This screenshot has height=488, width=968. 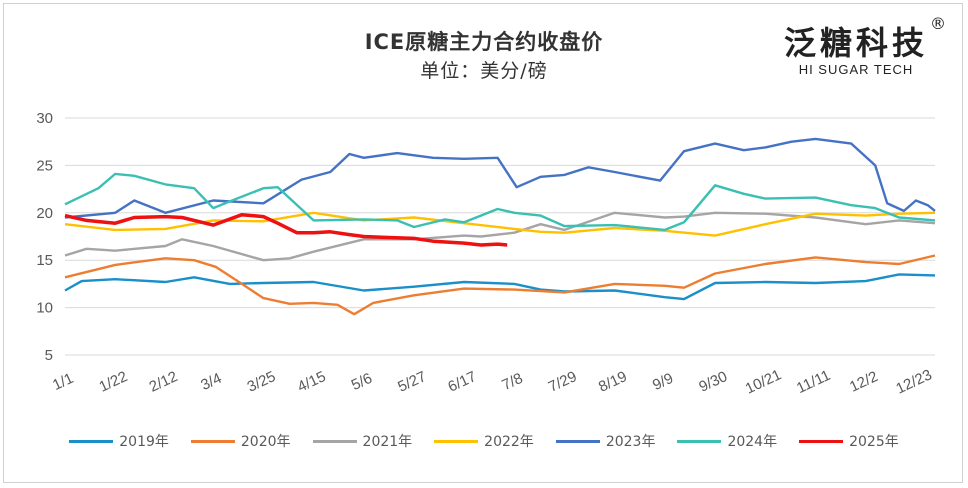 What do you see at coordinates (362, 382) in the screenshot?
I see `x-tick-label: 5/6` at bounding box center [362, 382].